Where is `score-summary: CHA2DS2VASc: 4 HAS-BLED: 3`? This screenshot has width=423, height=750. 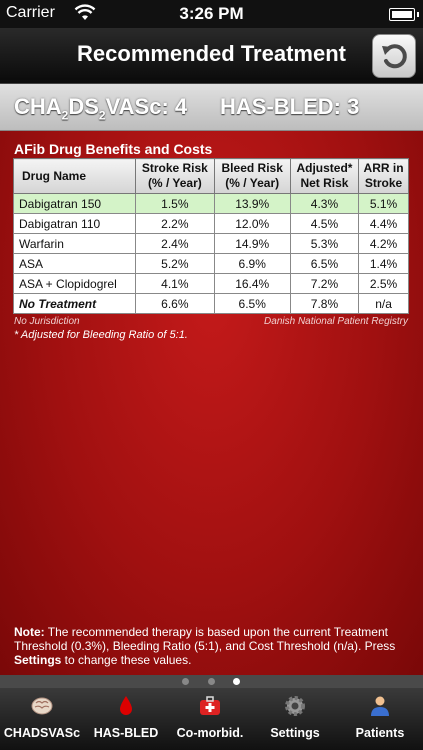 score-summary: CHA2DS2VASc: 4 HAS-BLED: 3 is located at coordinates (211, 107).